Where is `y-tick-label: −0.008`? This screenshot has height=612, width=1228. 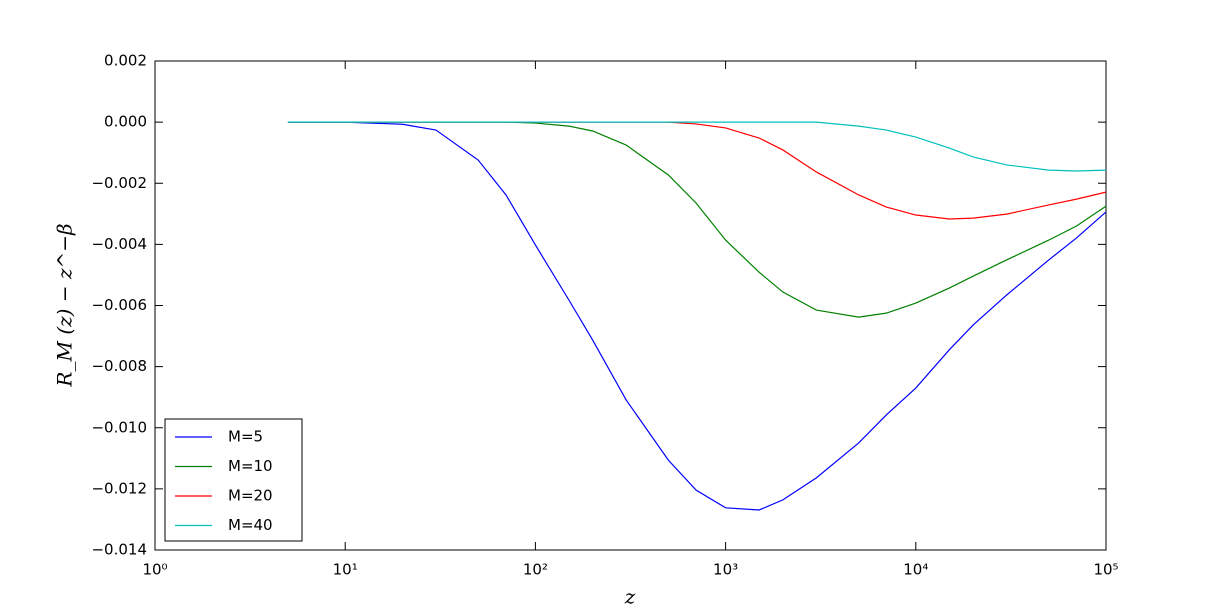
y-tick-label: −0.008 is located at coordinates (119, 366).